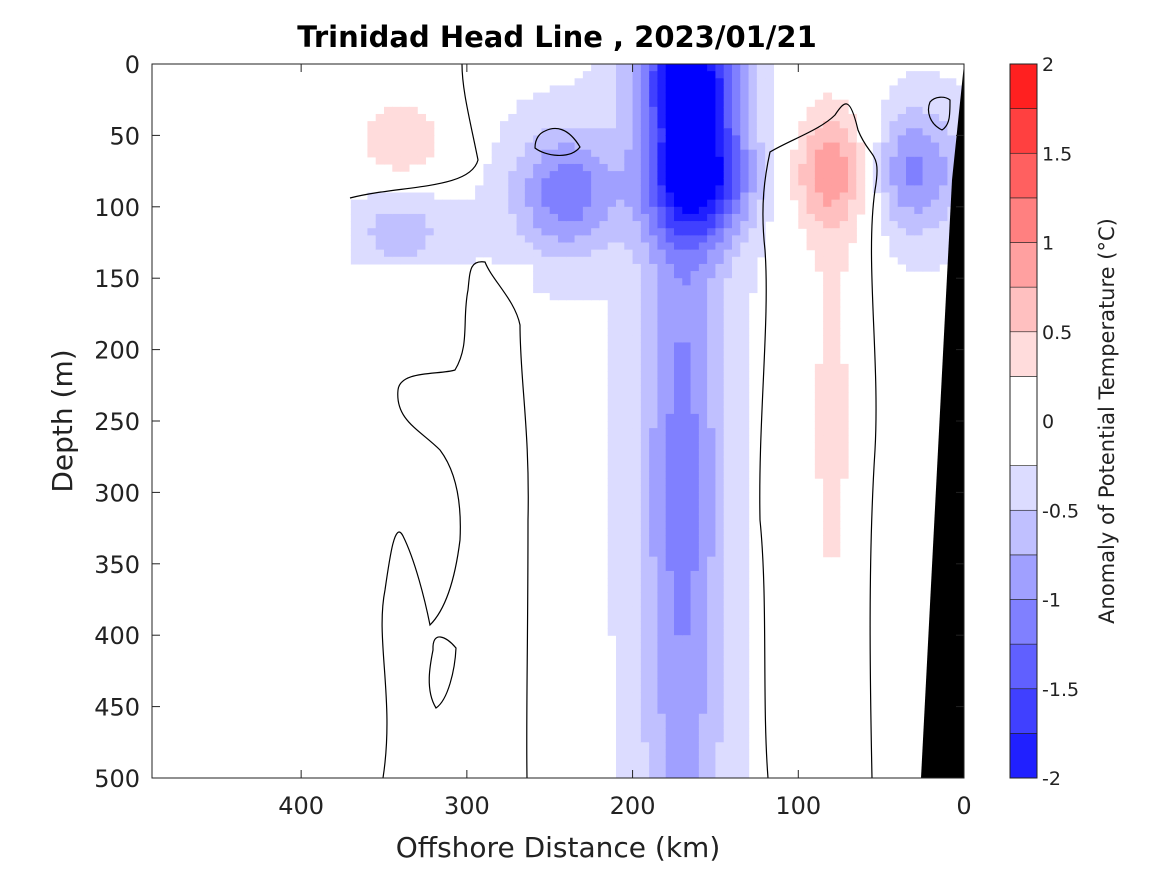 The height and width of the screenshot is (875, 1167). Describe the element at coordinates (117, 493) in the screenshot. I see `y-tick-label: 300` at that location.